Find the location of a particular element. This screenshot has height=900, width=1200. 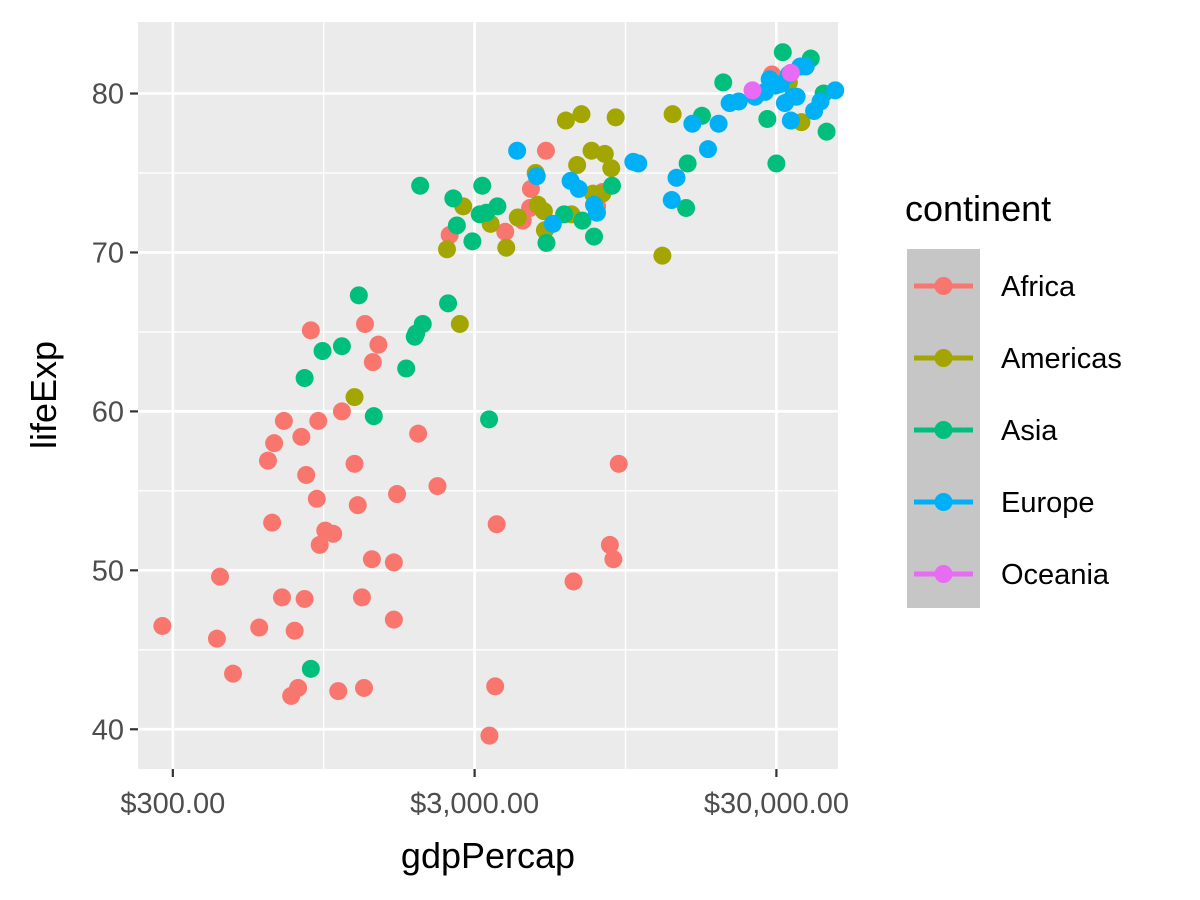

x-tick-label: $30,000.00 is located at coordinates (776, 804).